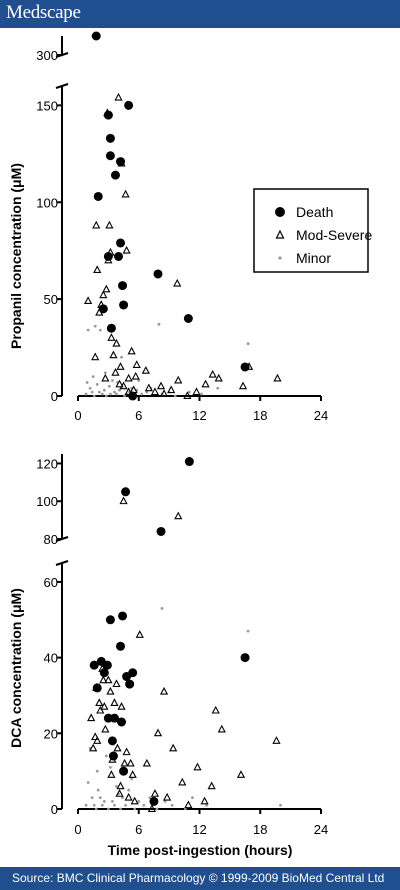  What do you see at coordinates (47, 501) in the screenshot?
I see `y-tick-label: 100` at bounding box center [47, 501].